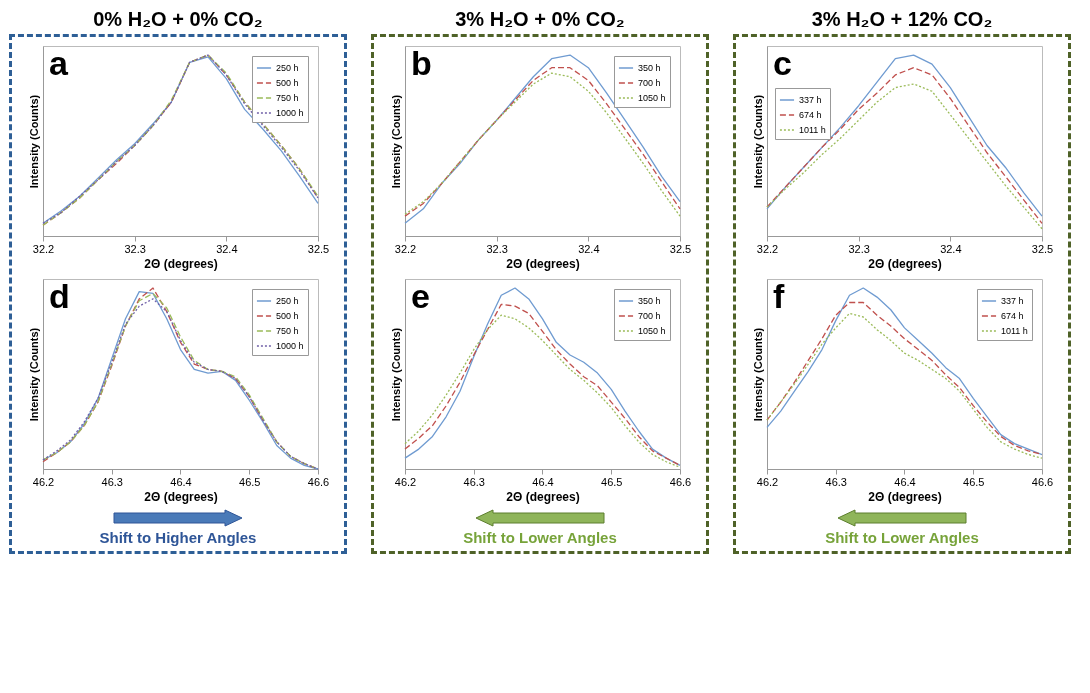 Image resolution: width=1090 pixels, height=693 pixels. What do you see at coordinates (59, 296) in the screenshot?
I see `annotation: d` at bounding box center [59, 296].